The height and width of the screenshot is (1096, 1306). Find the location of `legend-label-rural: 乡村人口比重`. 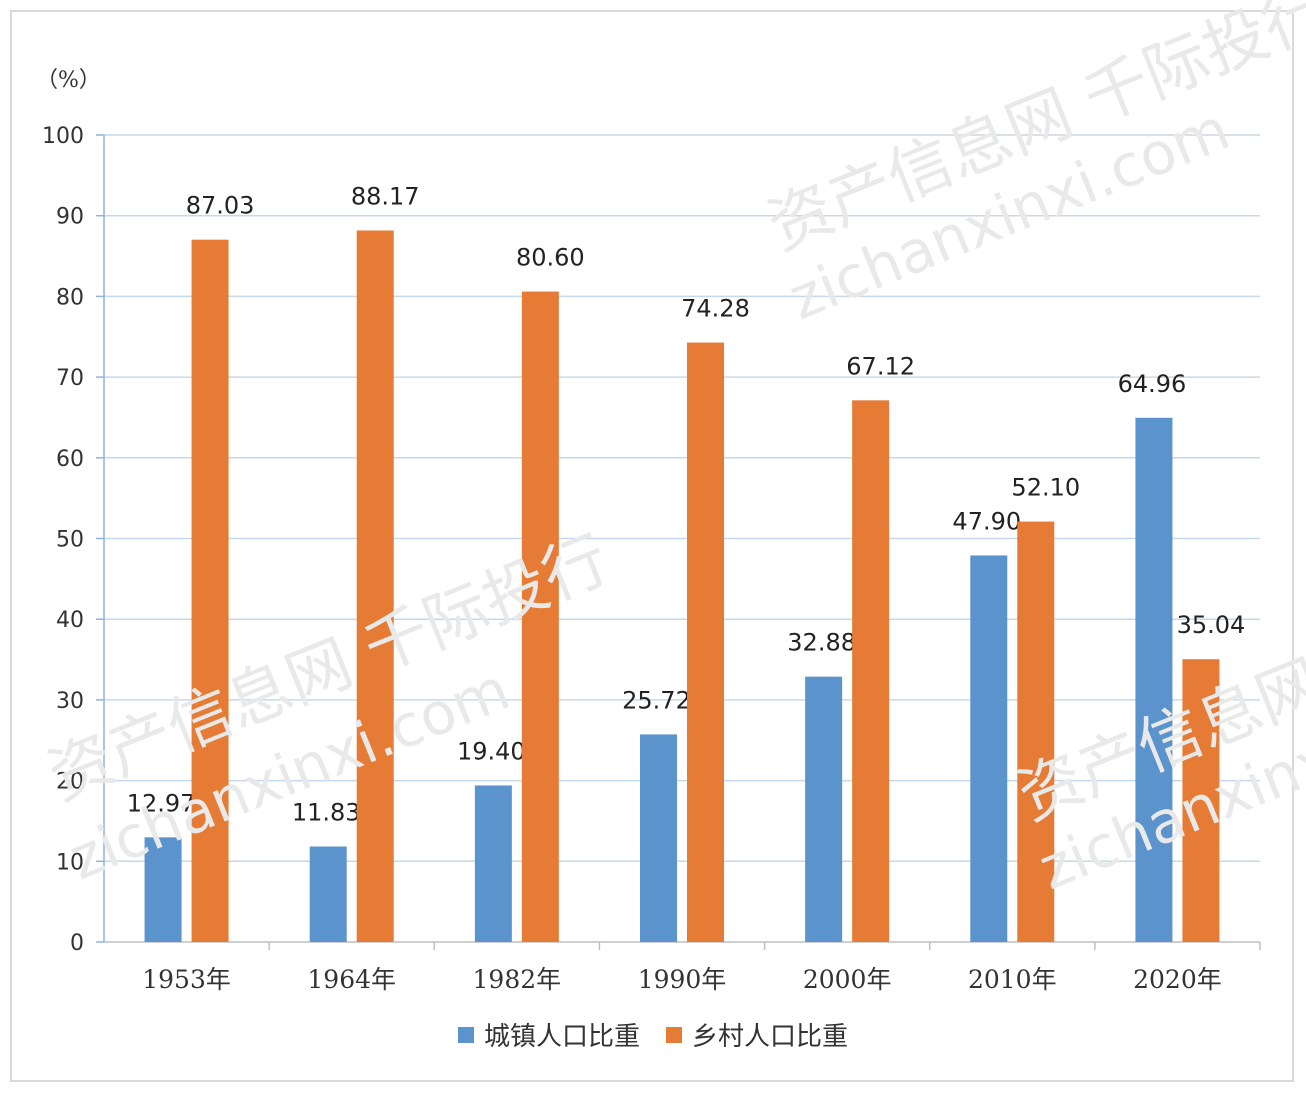

legend-label-rural: 乡村人口比重 is located at coordinates (770, 1037).